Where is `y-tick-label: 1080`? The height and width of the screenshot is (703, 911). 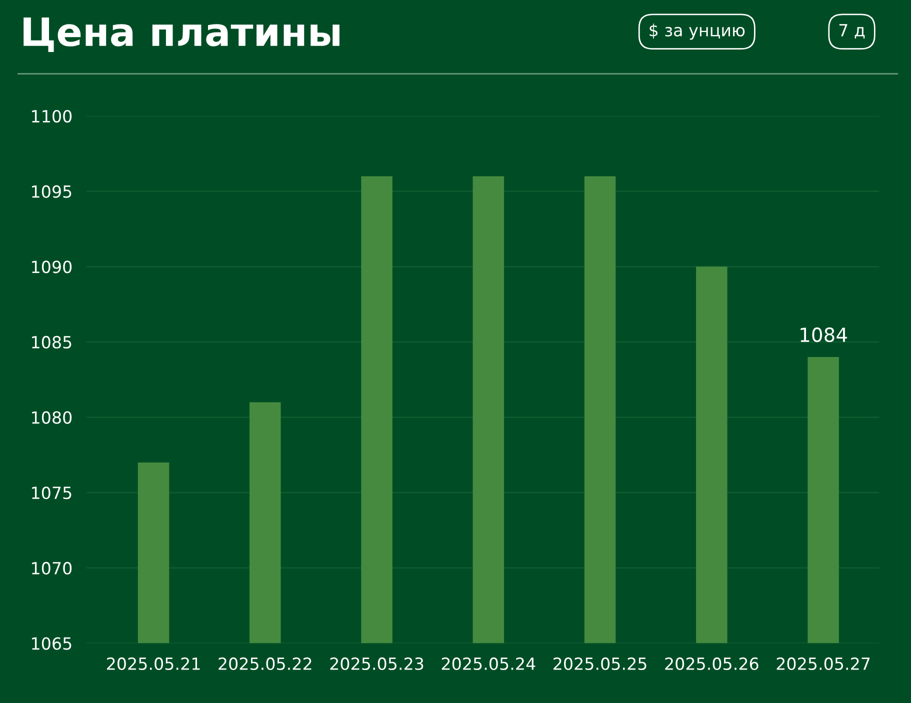 y-tick-label: 1080 is located at coordinates (52, 417).